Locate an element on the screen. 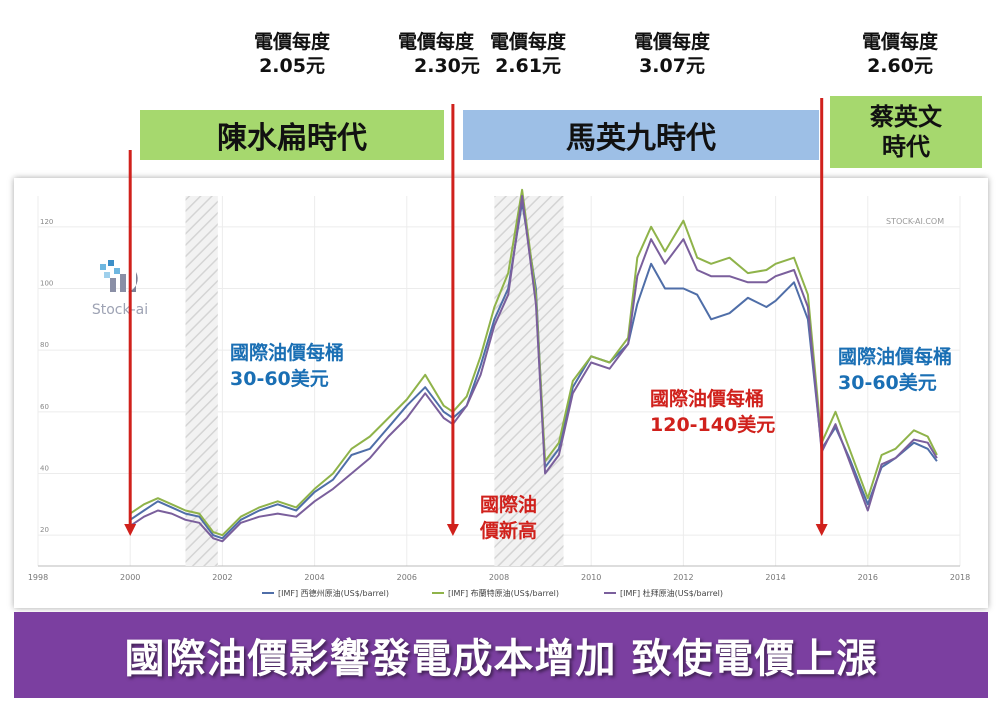 This screenshot has height=709, width=1003. y-tick-label: 20 is located at coordinates (44, 530).